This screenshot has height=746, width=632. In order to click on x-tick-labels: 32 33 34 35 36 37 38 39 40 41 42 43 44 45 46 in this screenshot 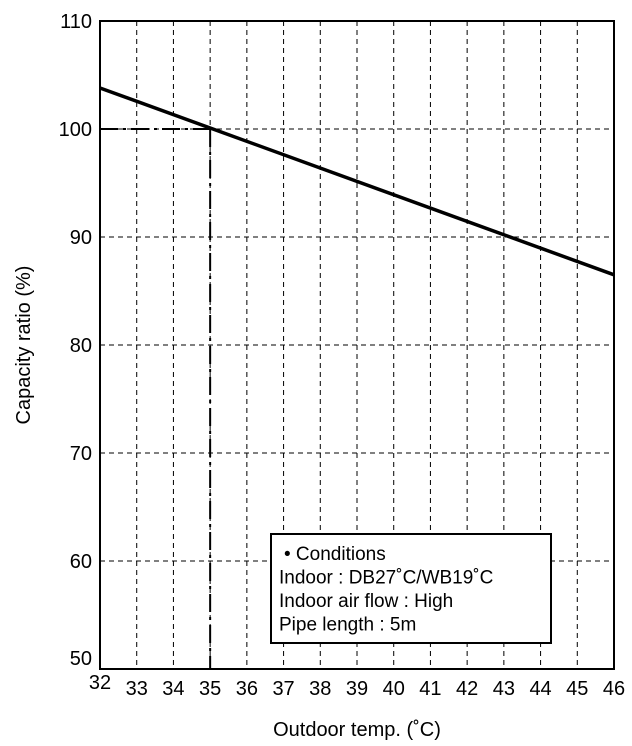, I will do `click(357, 686)`.